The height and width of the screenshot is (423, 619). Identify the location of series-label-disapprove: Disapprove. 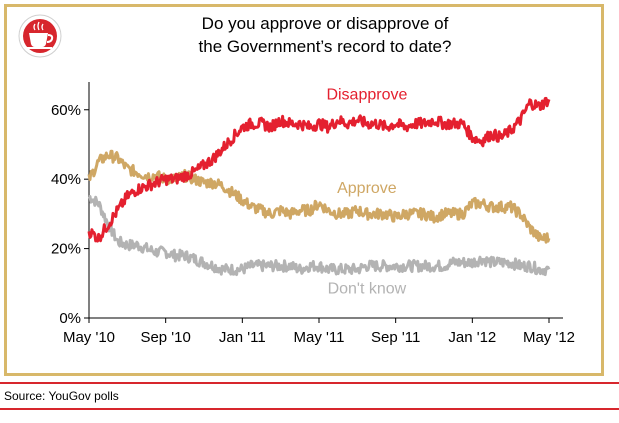
(366, 94).